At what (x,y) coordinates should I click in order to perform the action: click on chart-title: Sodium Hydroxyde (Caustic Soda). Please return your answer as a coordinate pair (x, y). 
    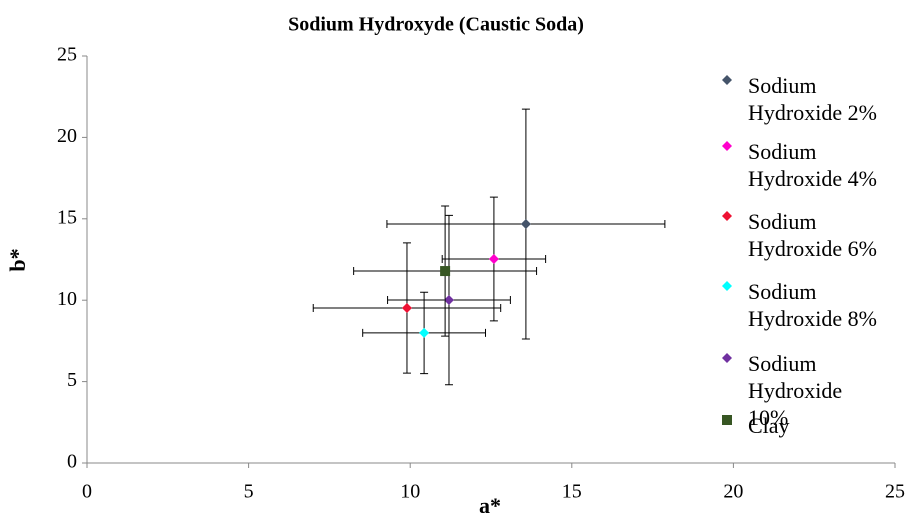
    Looking at the image, I should click on (436, 25).